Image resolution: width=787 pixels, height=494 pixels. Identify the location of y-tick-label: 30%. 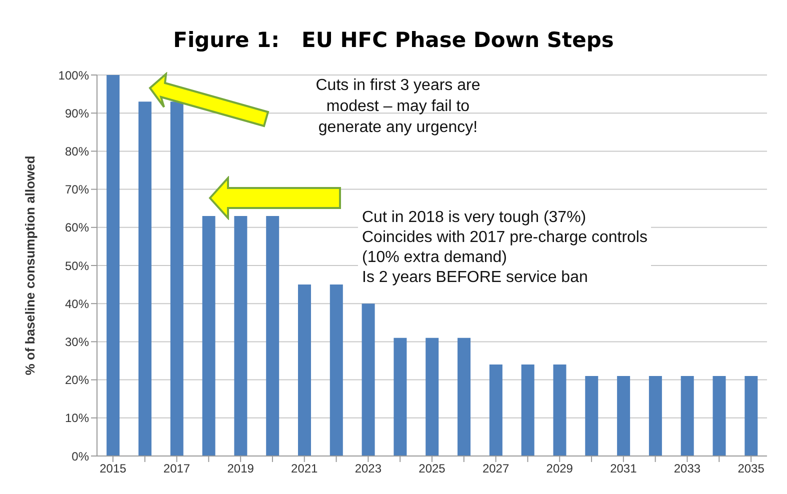
(77, 341).